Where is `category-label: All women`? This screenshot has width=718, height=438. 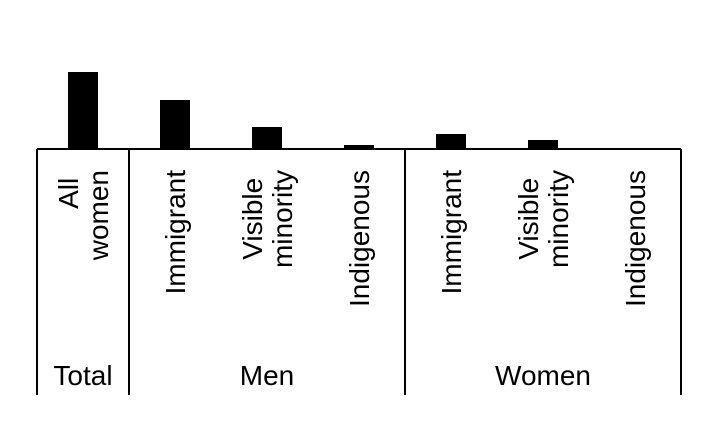 category-label: All women is located at coordinates (83, 215).